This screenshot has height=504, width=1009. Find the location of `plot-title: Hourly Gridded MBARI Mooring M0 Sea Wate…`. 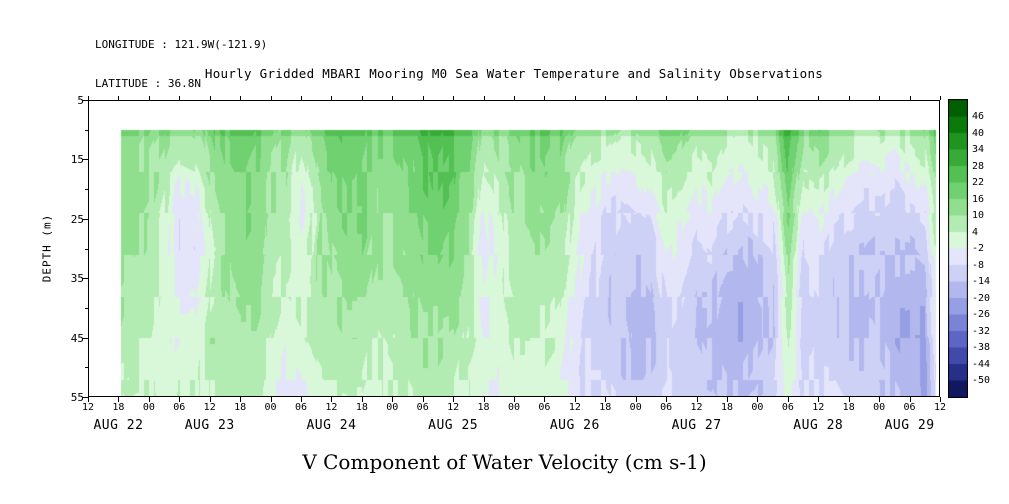

plot-title: Hourly Gridded MBARI Mooring M0 Sea Wate… is located at coordinates (514, 73).